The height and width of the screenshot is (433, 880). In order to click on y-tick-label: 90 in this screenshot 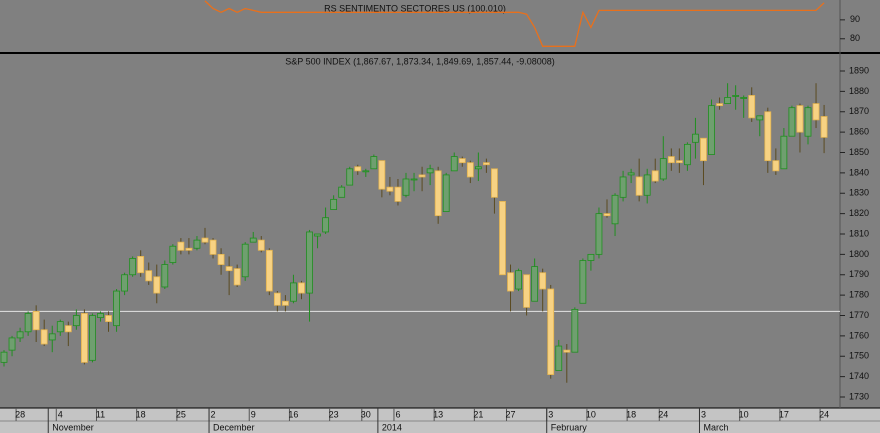, I will do `click(855, 19)`.